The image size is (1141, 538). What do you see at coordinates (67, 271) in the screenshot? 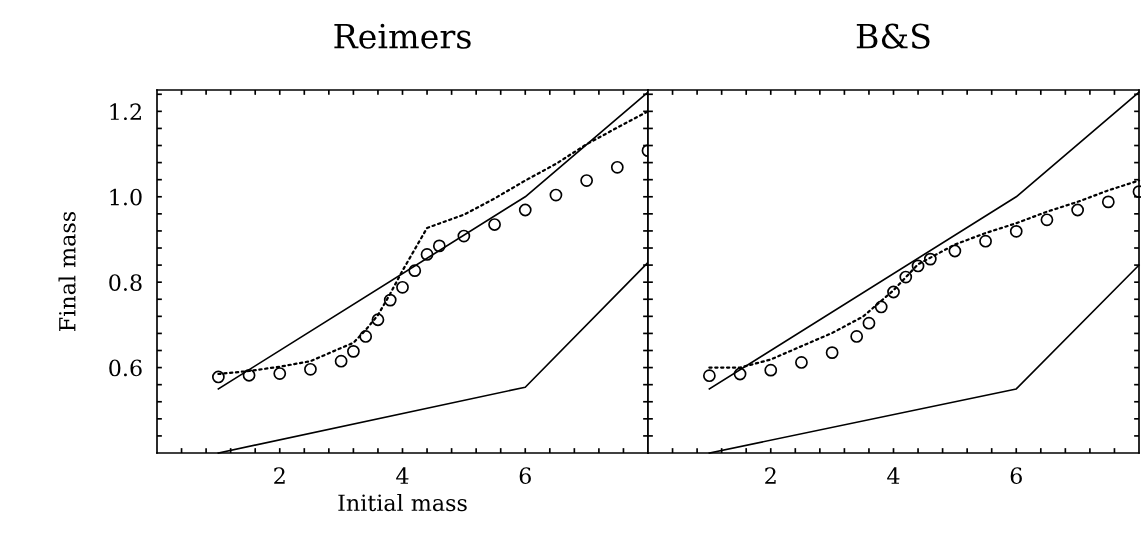
I see `y-axis-title: Final mass` at bounding box center [67, 271].